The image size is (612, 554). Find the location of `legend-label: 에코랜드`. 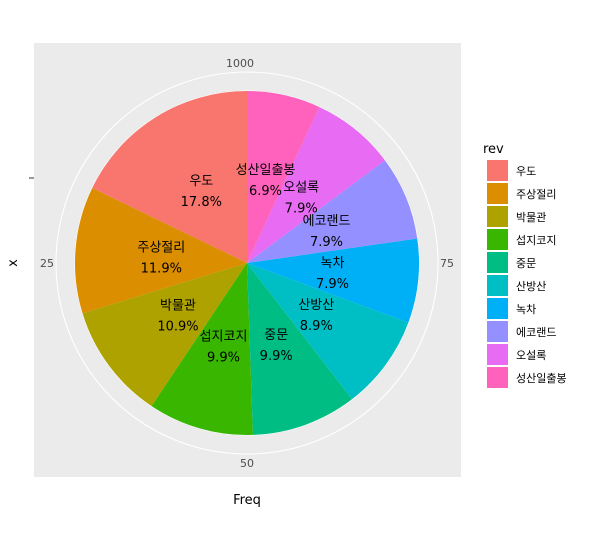

legend-label: 에코랜드 is located at coordinates (536, 332).